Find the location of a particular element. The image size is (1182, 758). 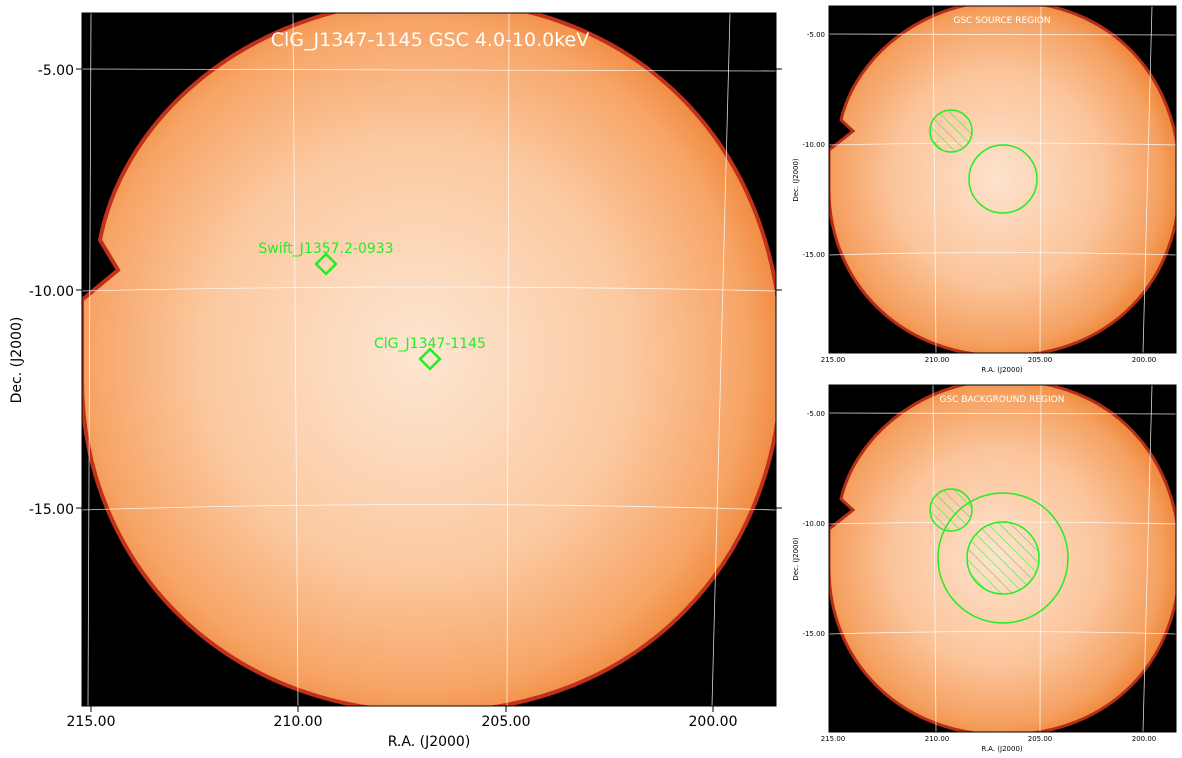

src-source-circle is located at coordinates (1003, 179).